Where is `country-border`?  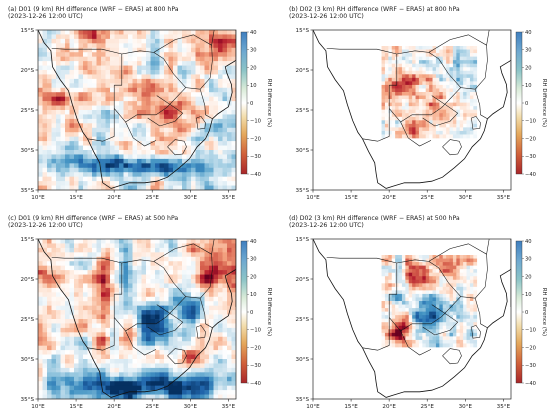
country-border is located at coordinates (377, 260).